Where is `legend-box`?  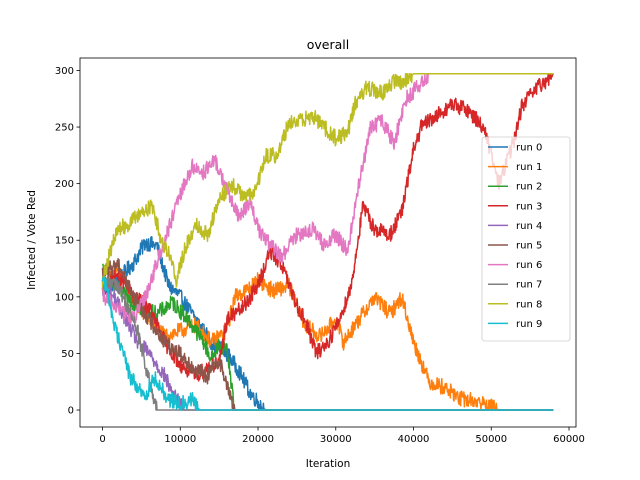
legend-box is located at coordinates (526, 239).